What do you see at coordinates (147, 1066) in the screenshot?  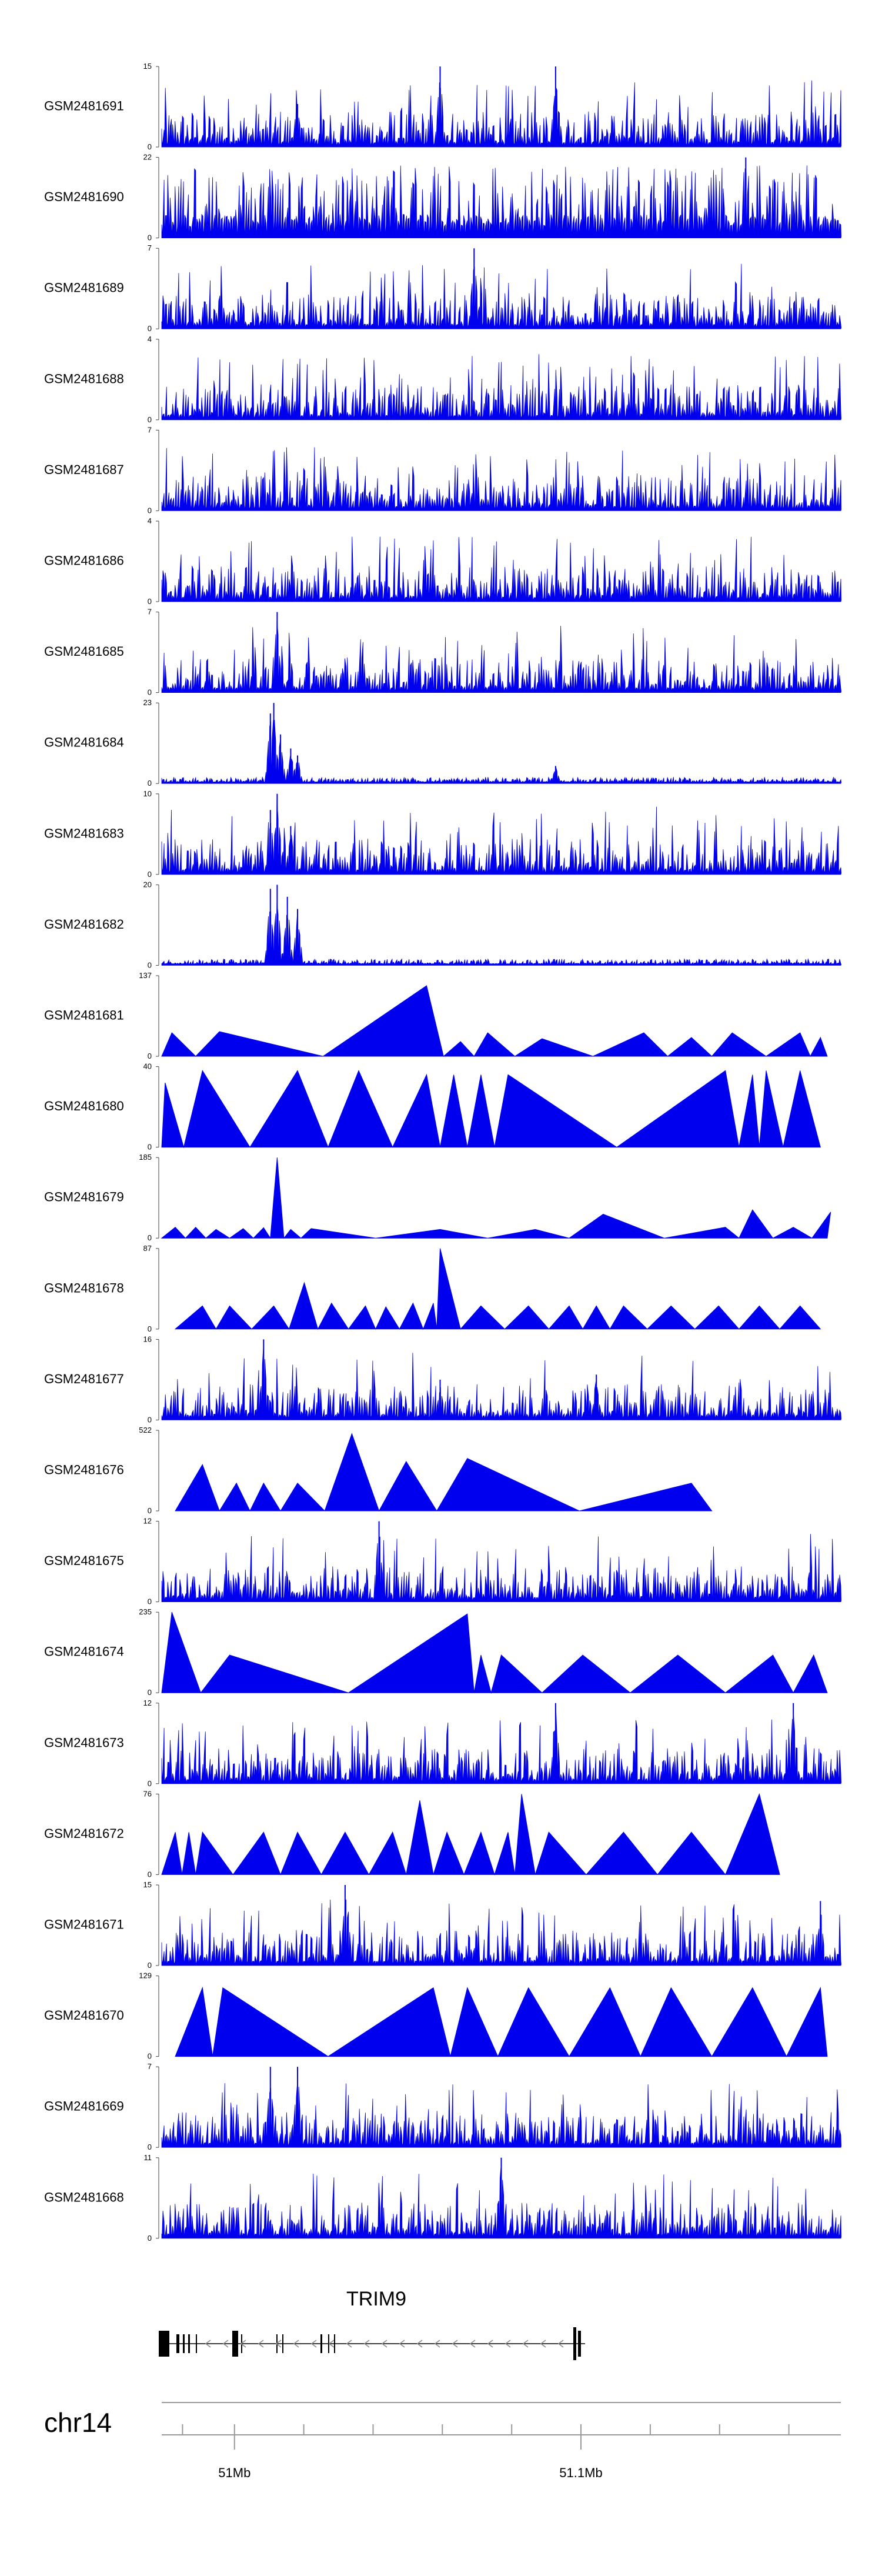 I see `y-max-label: 40` at bounding box center [147, 1066].